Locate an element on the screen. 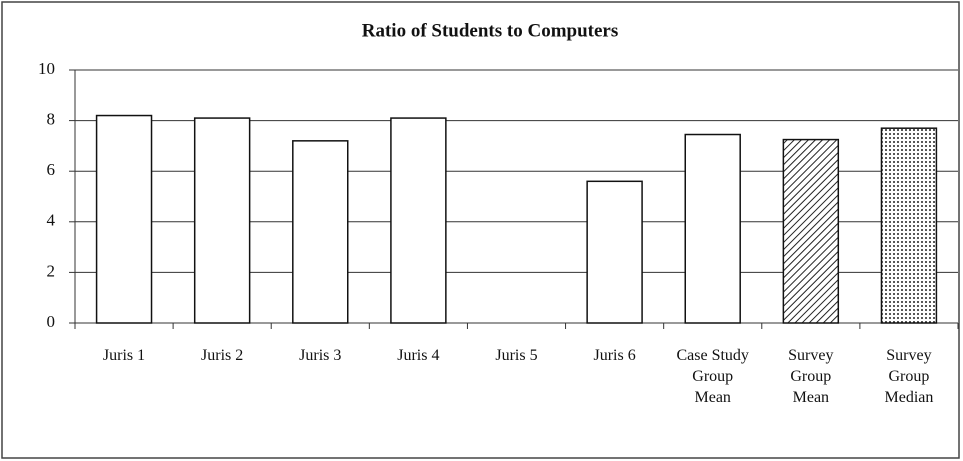  y-tick-label: 6 is located at coordinates (51, 169).